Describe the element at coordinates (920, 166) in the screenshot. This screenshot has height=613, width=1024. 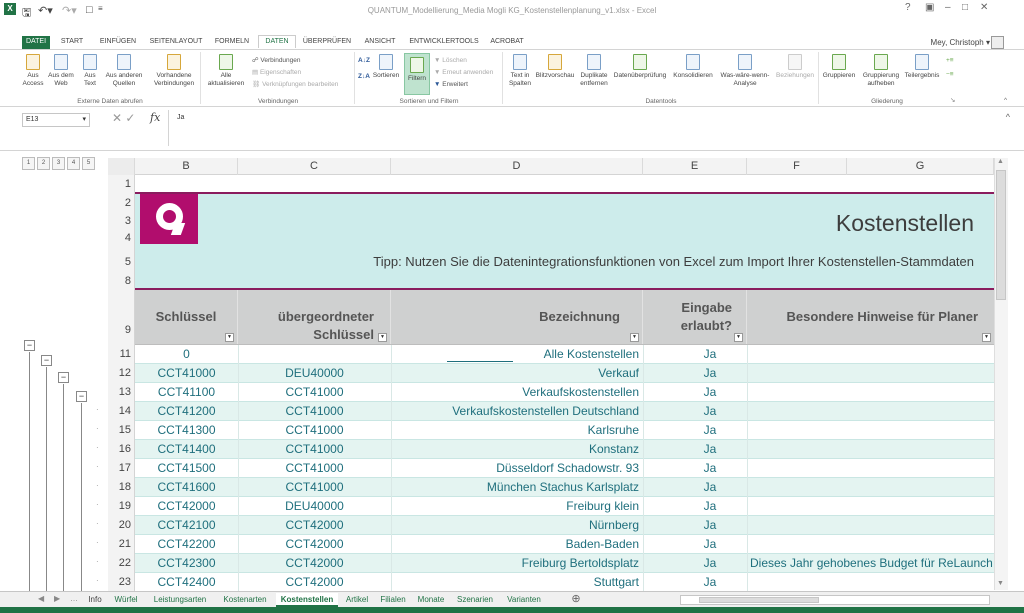
I see `column-header-g: G` at that location.